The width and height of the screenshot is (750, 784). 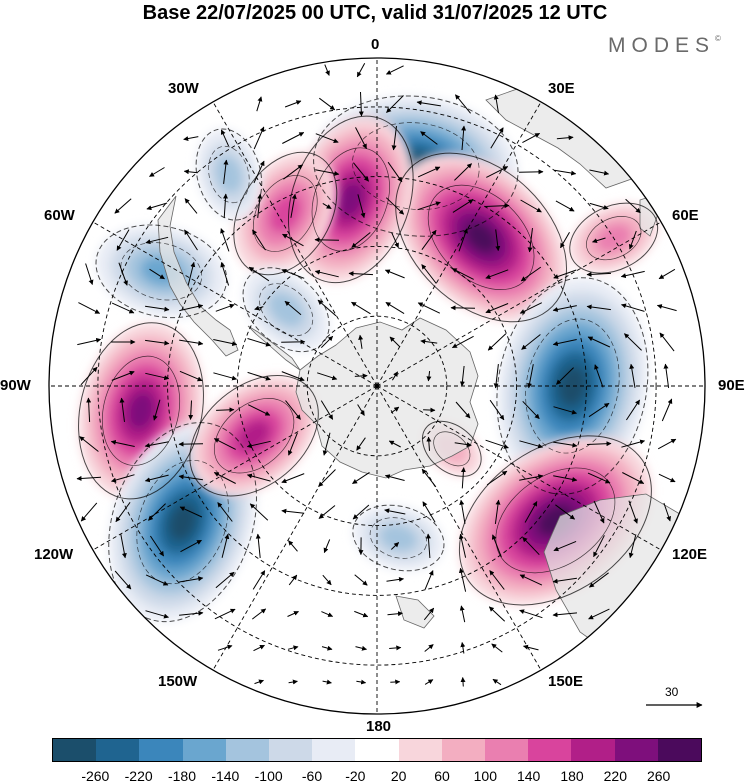 What do you see at coordinates (182, 776) in the screenshot?
I see `colorbar-tick-3: -180` at bounding box center [182, 776].